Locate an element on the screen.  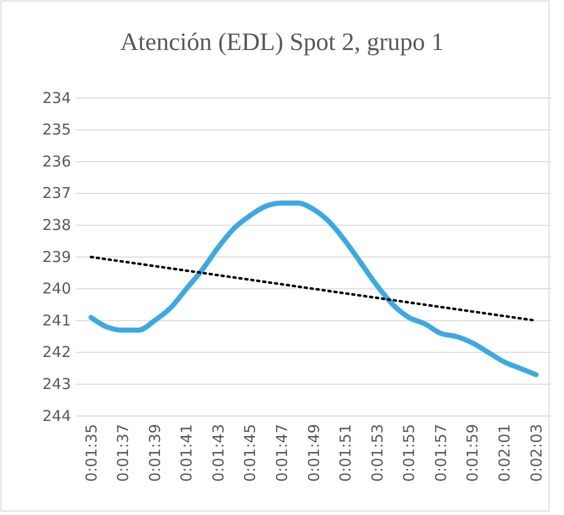
y-tick-label: 234 is located at coordinates (56, 97).